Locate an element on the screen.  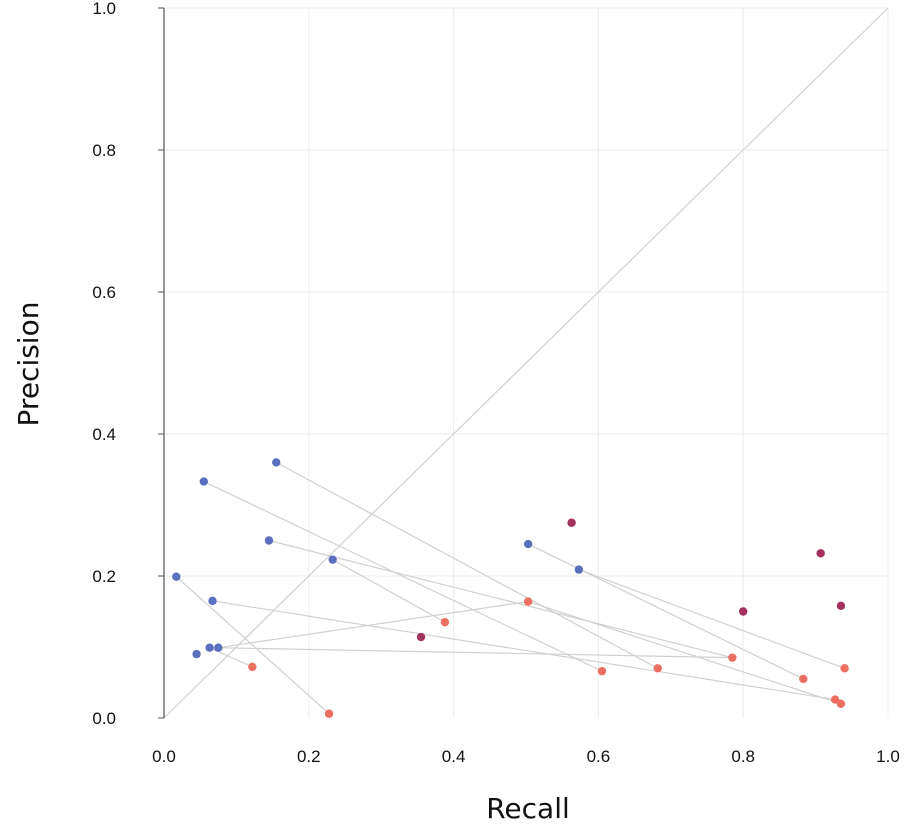
y-tick-labels: 0.0 0.2 0.4 0.6 0.8 1.0 is located at coordinates (104, 364).